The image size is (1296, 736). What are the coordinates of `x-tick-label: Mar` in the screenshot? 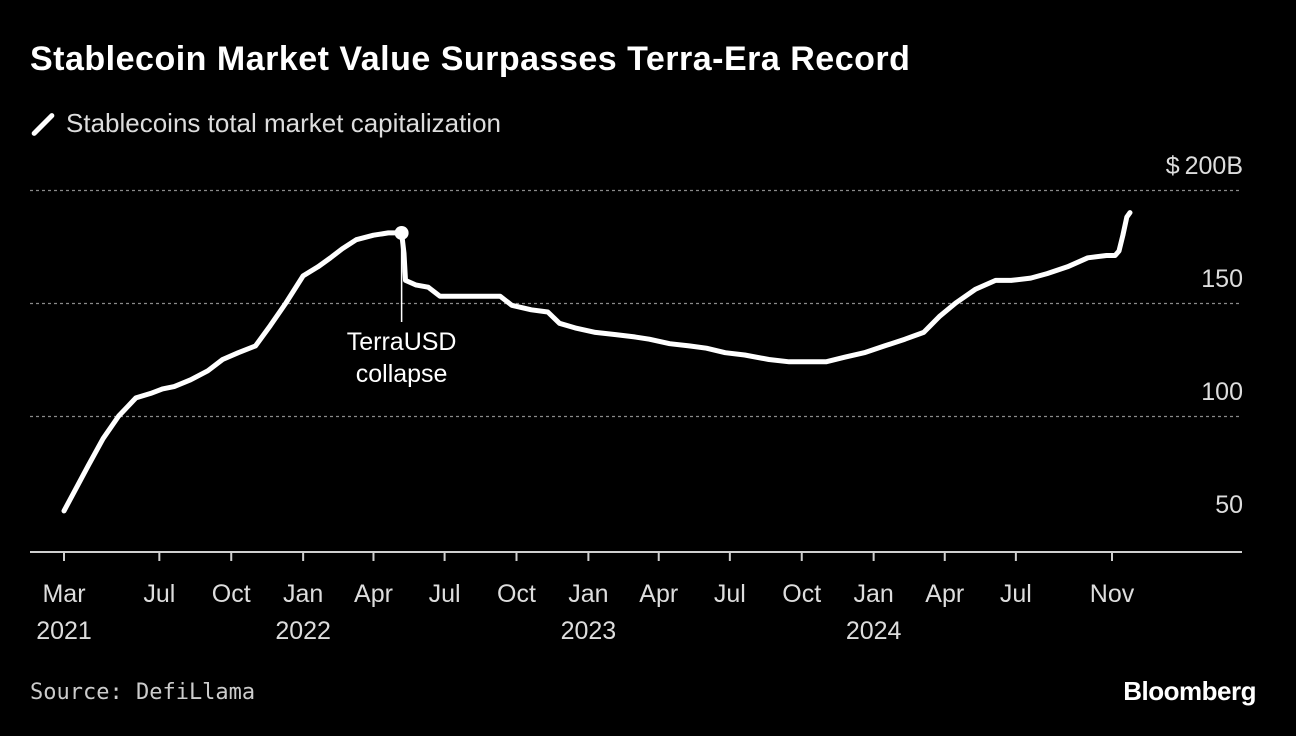 It's located at (63, 594).